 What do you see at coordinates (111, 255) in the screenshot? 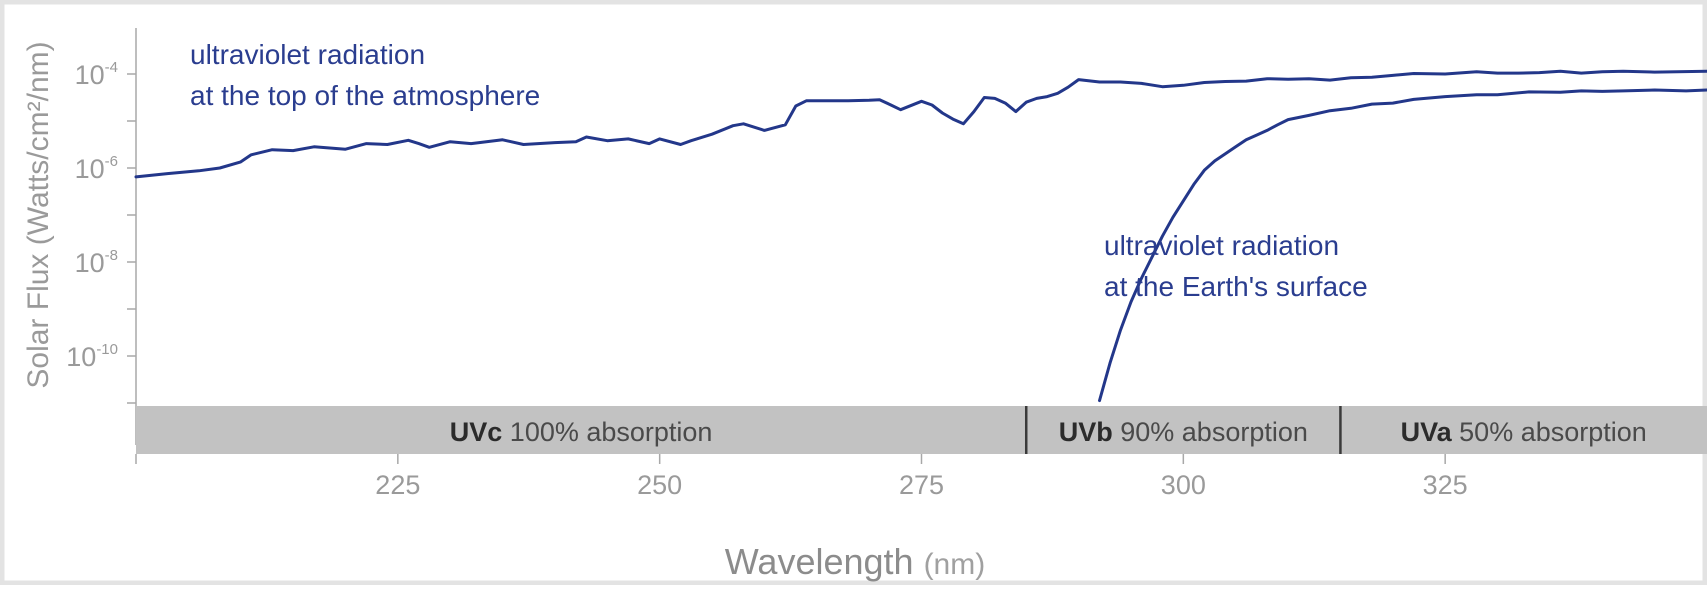
I see `y-tick-exponent: -8` at bounding box center [111, 255].